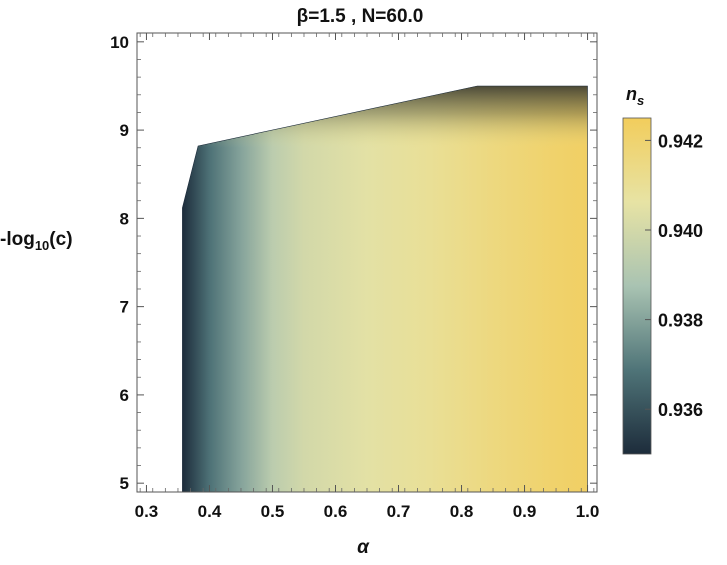  Describe the element at coordinates (399, 511) in the screenshot. I see `x-tick-label: 0.7` at that location.